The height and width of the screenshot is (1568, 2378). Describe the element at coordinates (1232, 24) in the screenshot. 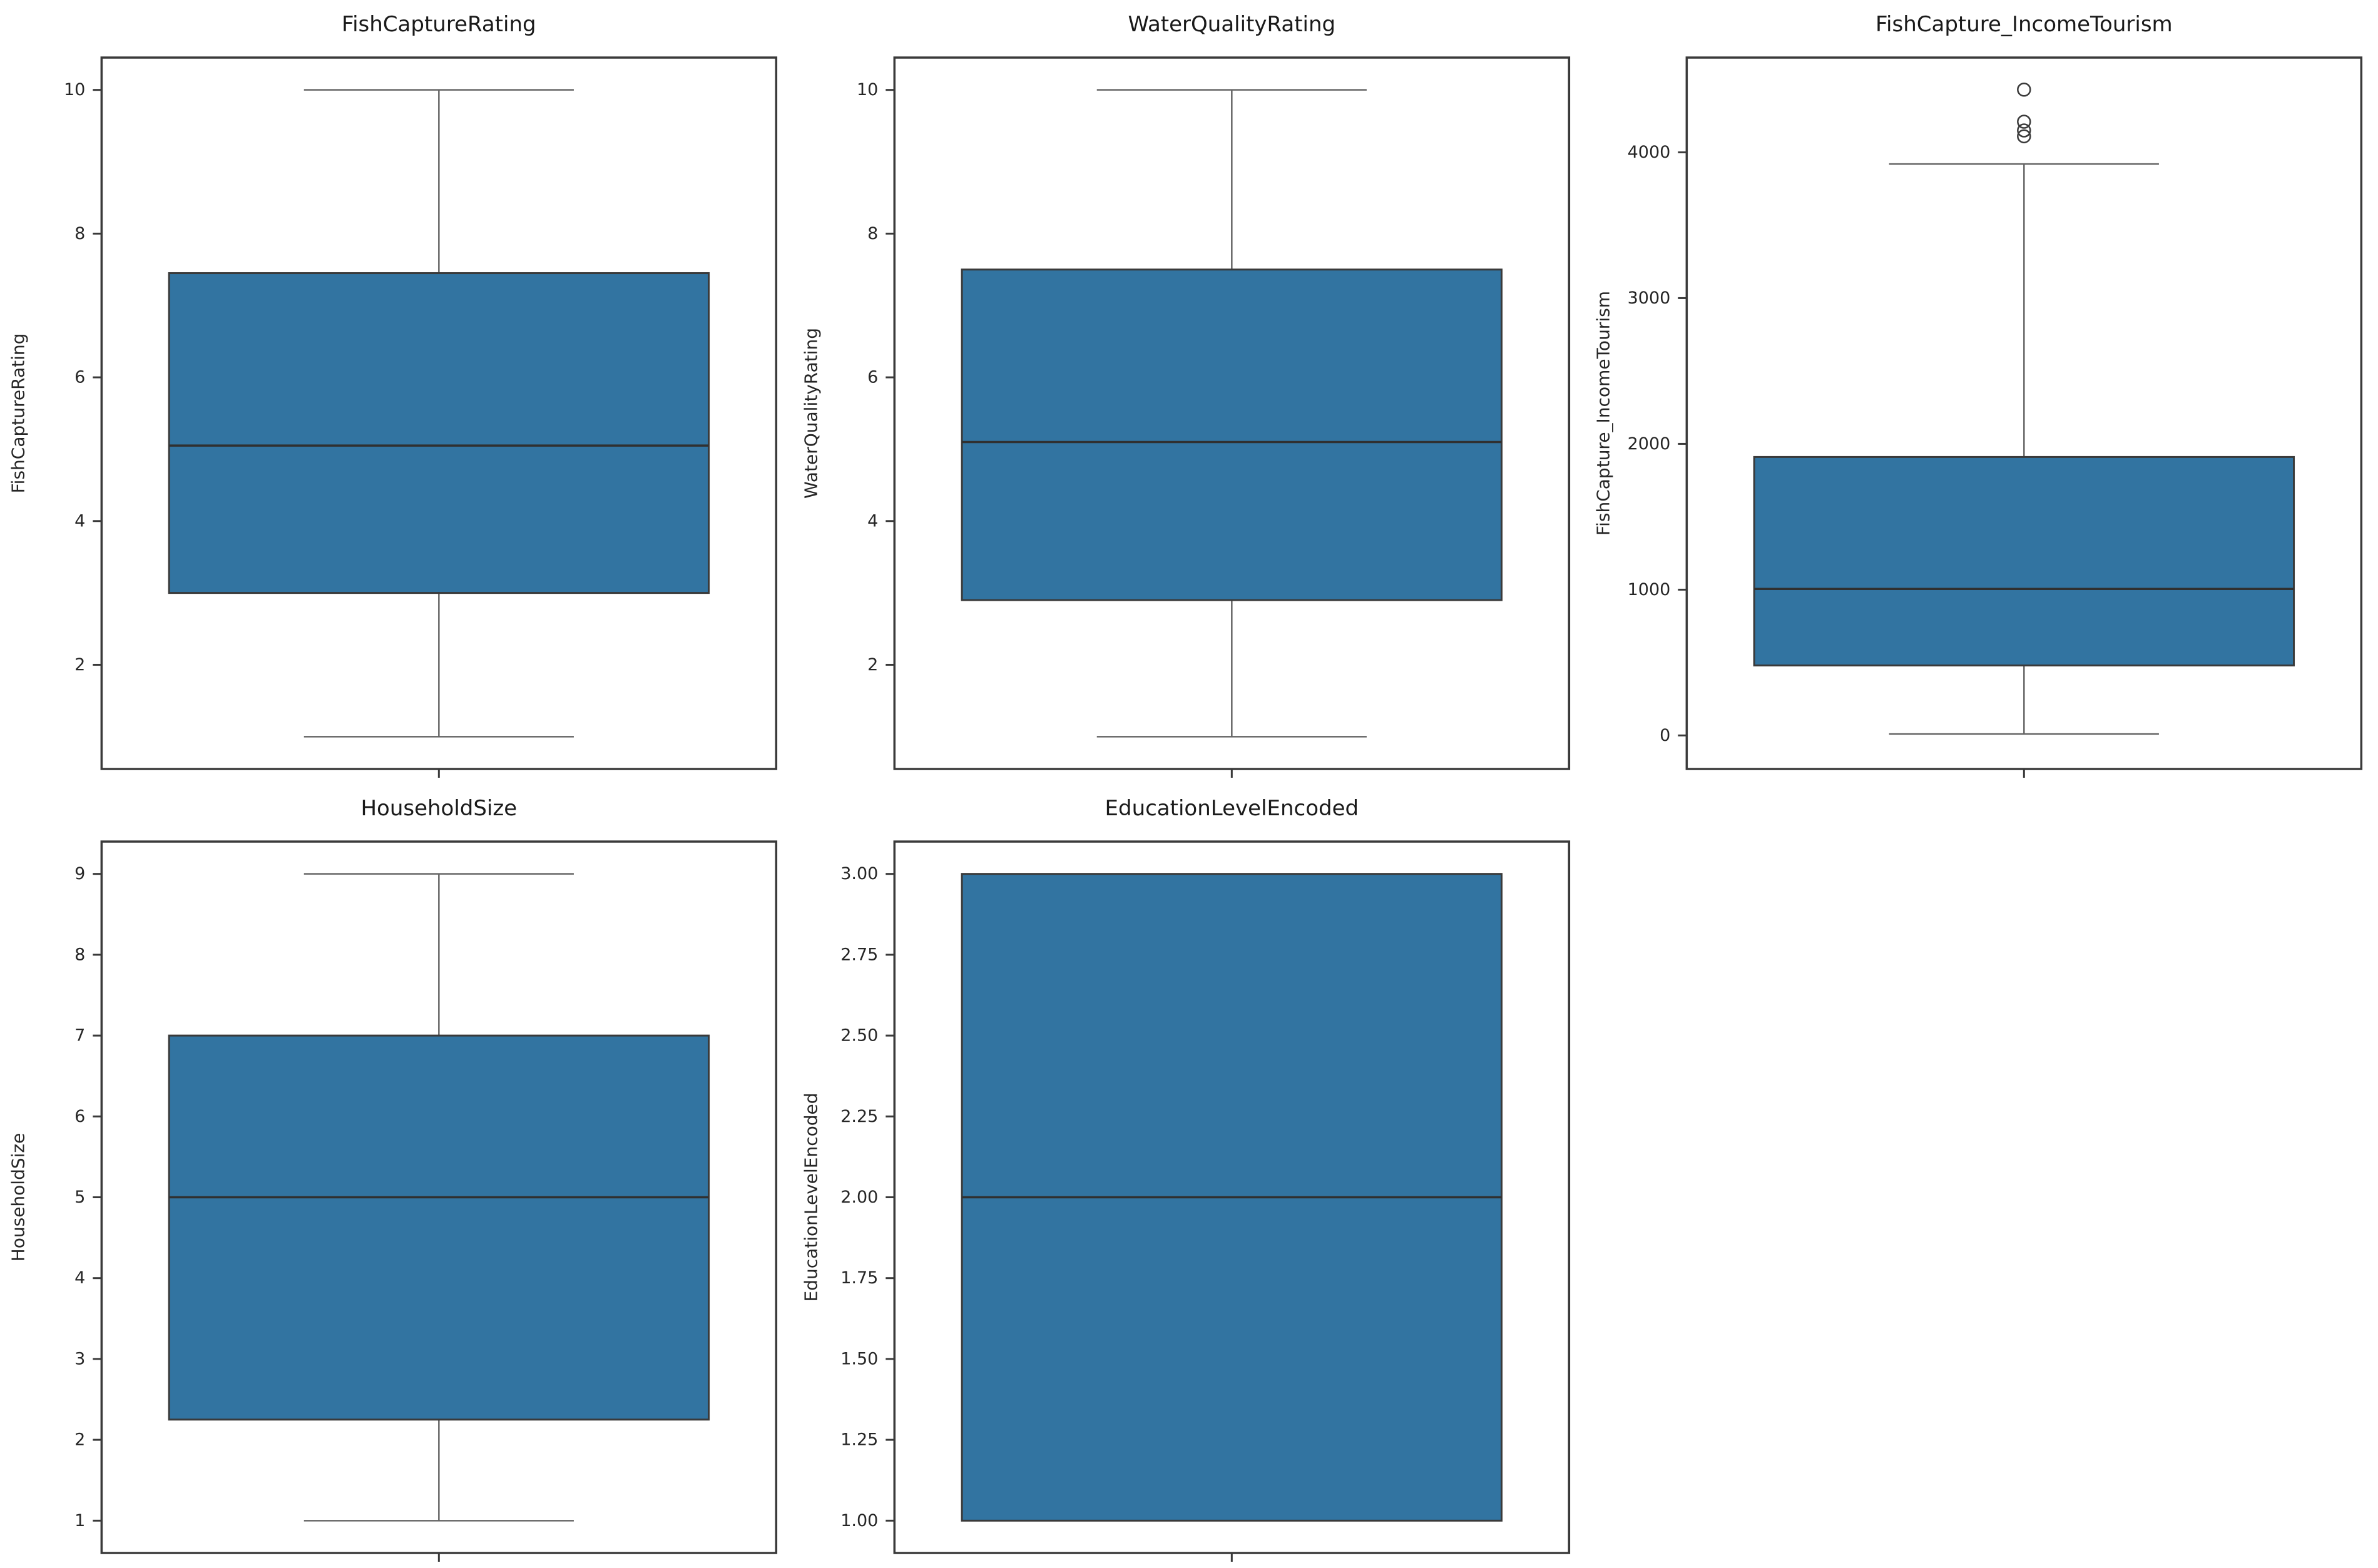

I see `plot-title: WaterQualityRating` at that location.